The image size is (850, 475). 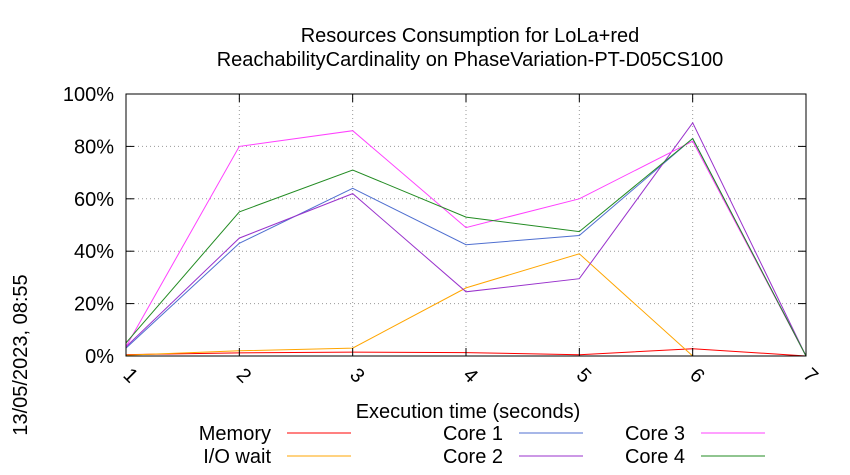 What do you see at coordinates (243, 375) in the screenshot?
I see `x-tick-label: 2` at bounding box center [243, 375].